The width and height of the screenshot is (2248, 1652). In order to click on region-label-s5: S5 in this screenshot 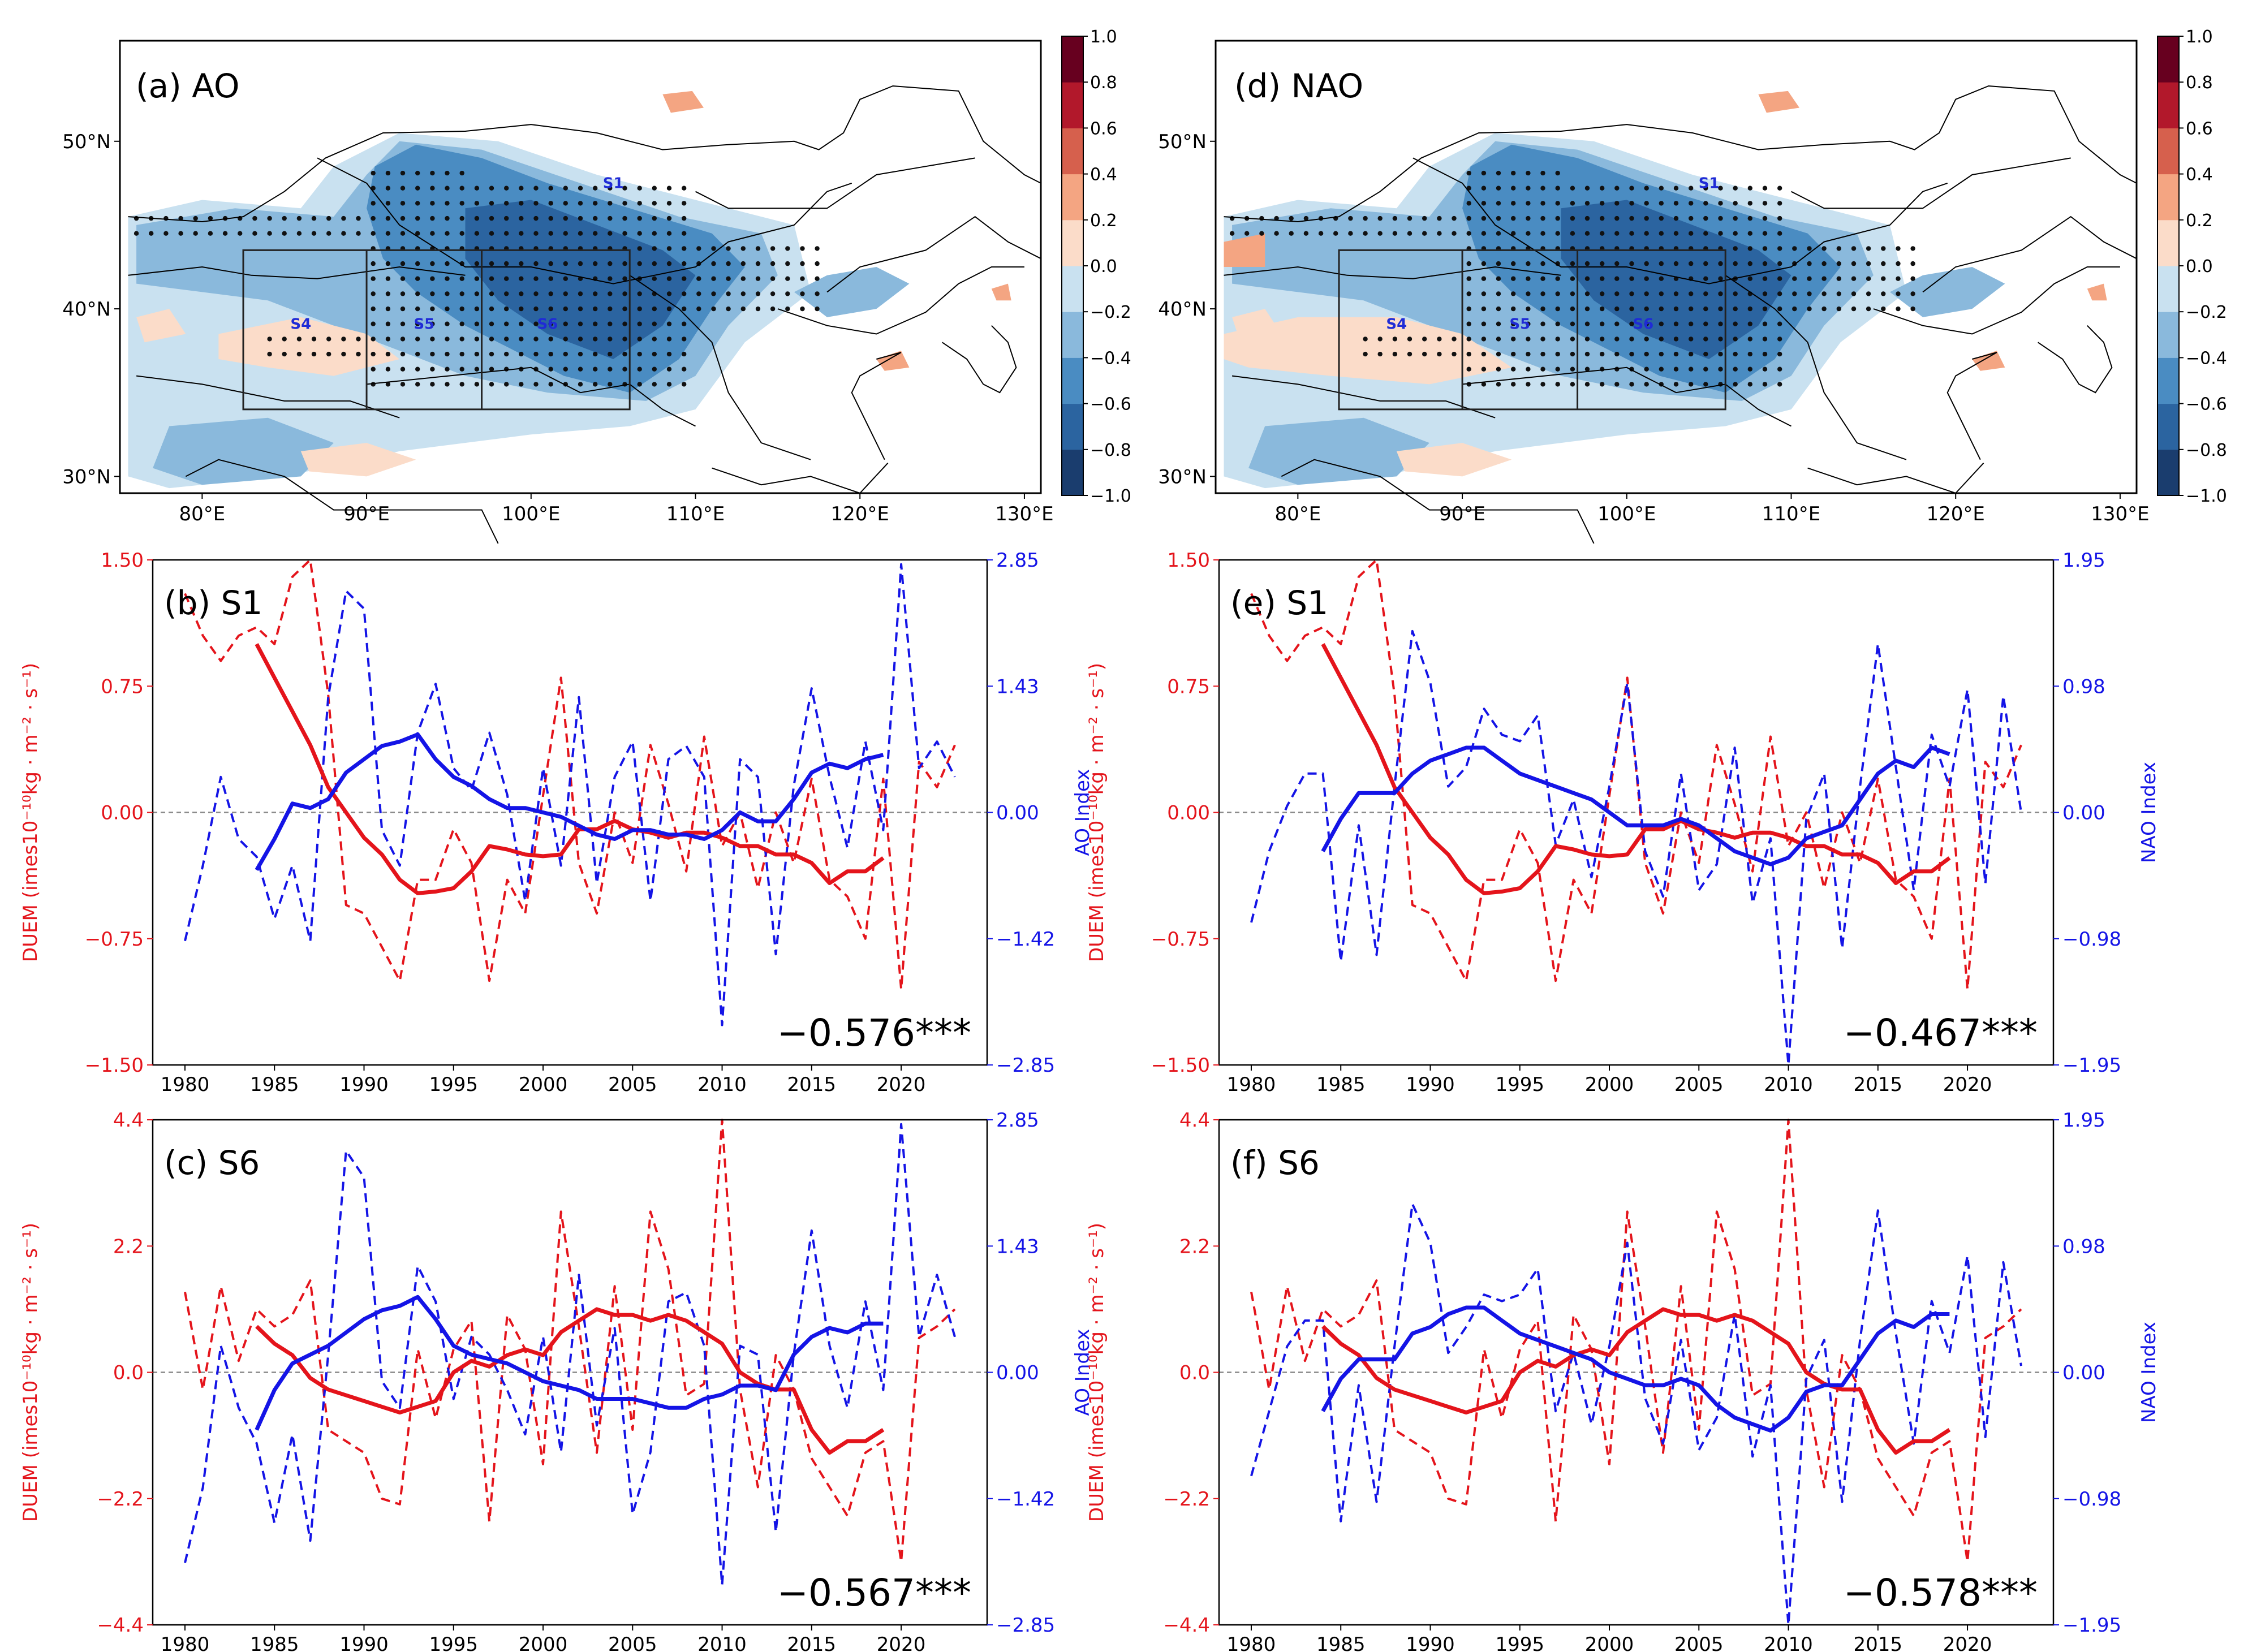, I will do `click(424, 325)`.